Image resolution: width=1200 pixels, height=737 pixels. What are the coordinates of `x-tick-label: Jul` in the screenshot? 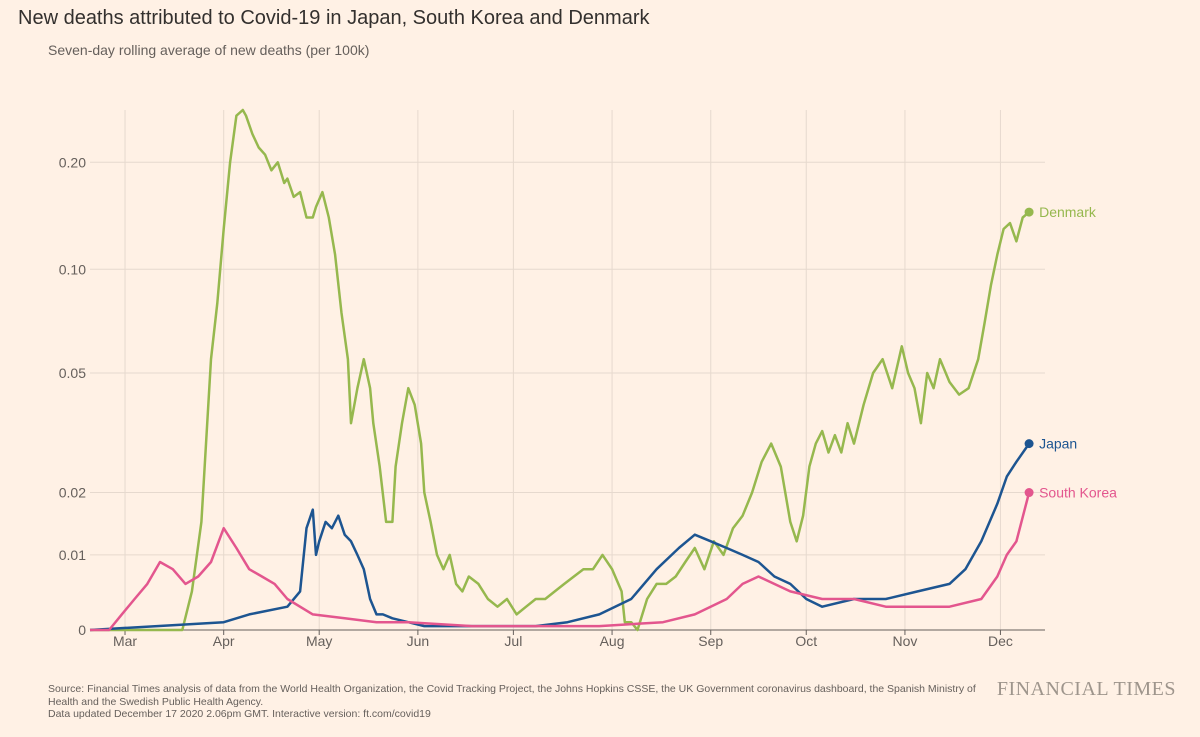 It's located at (513, 641).